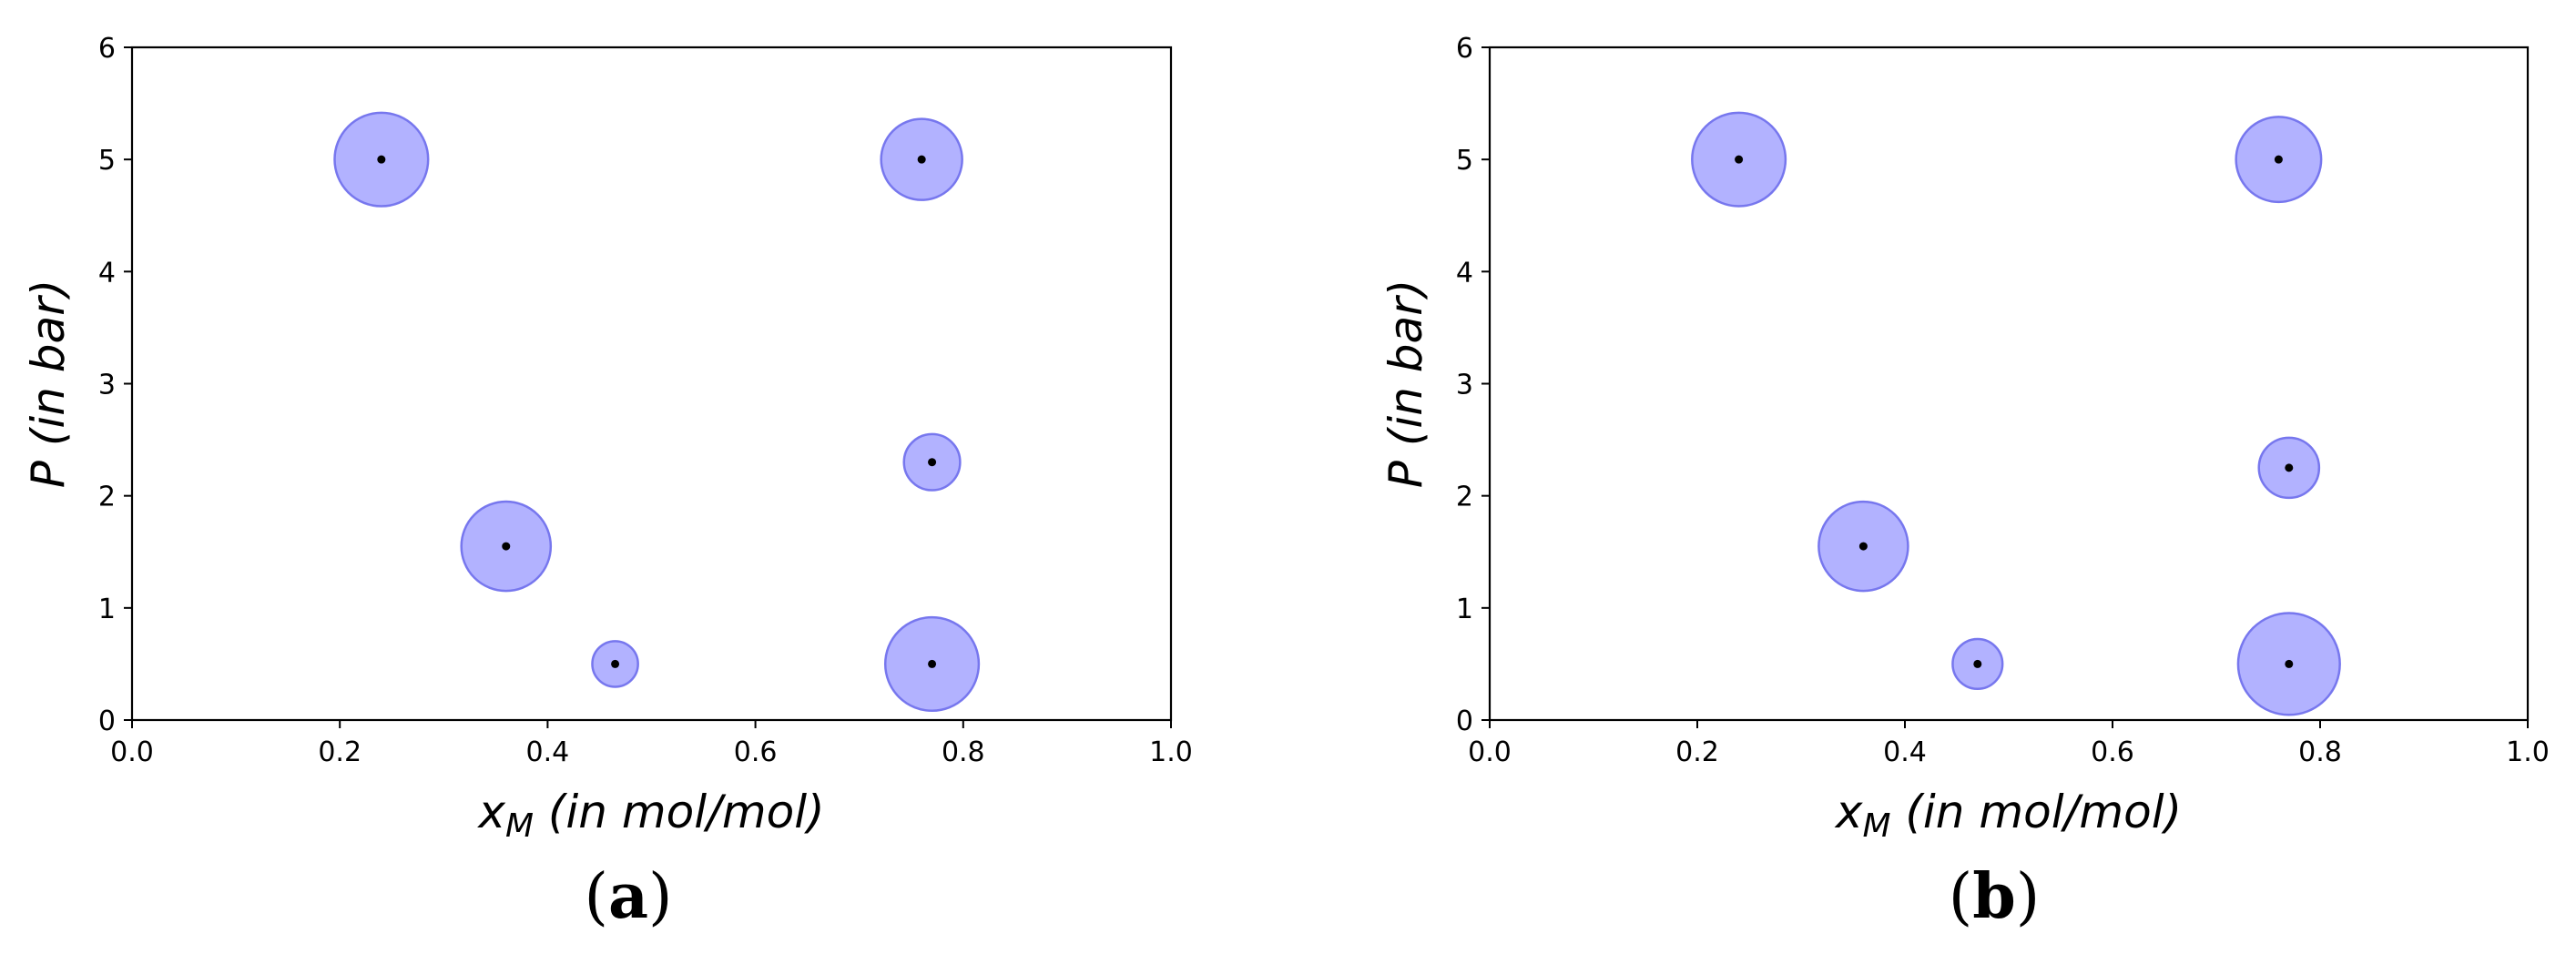 The height and width of the screenshot is (964, 2576). What do you see at coordinates (1995, 897) in the screenshot?
I see `panel-label-b: (b)` at bounding box center [1995, 897].